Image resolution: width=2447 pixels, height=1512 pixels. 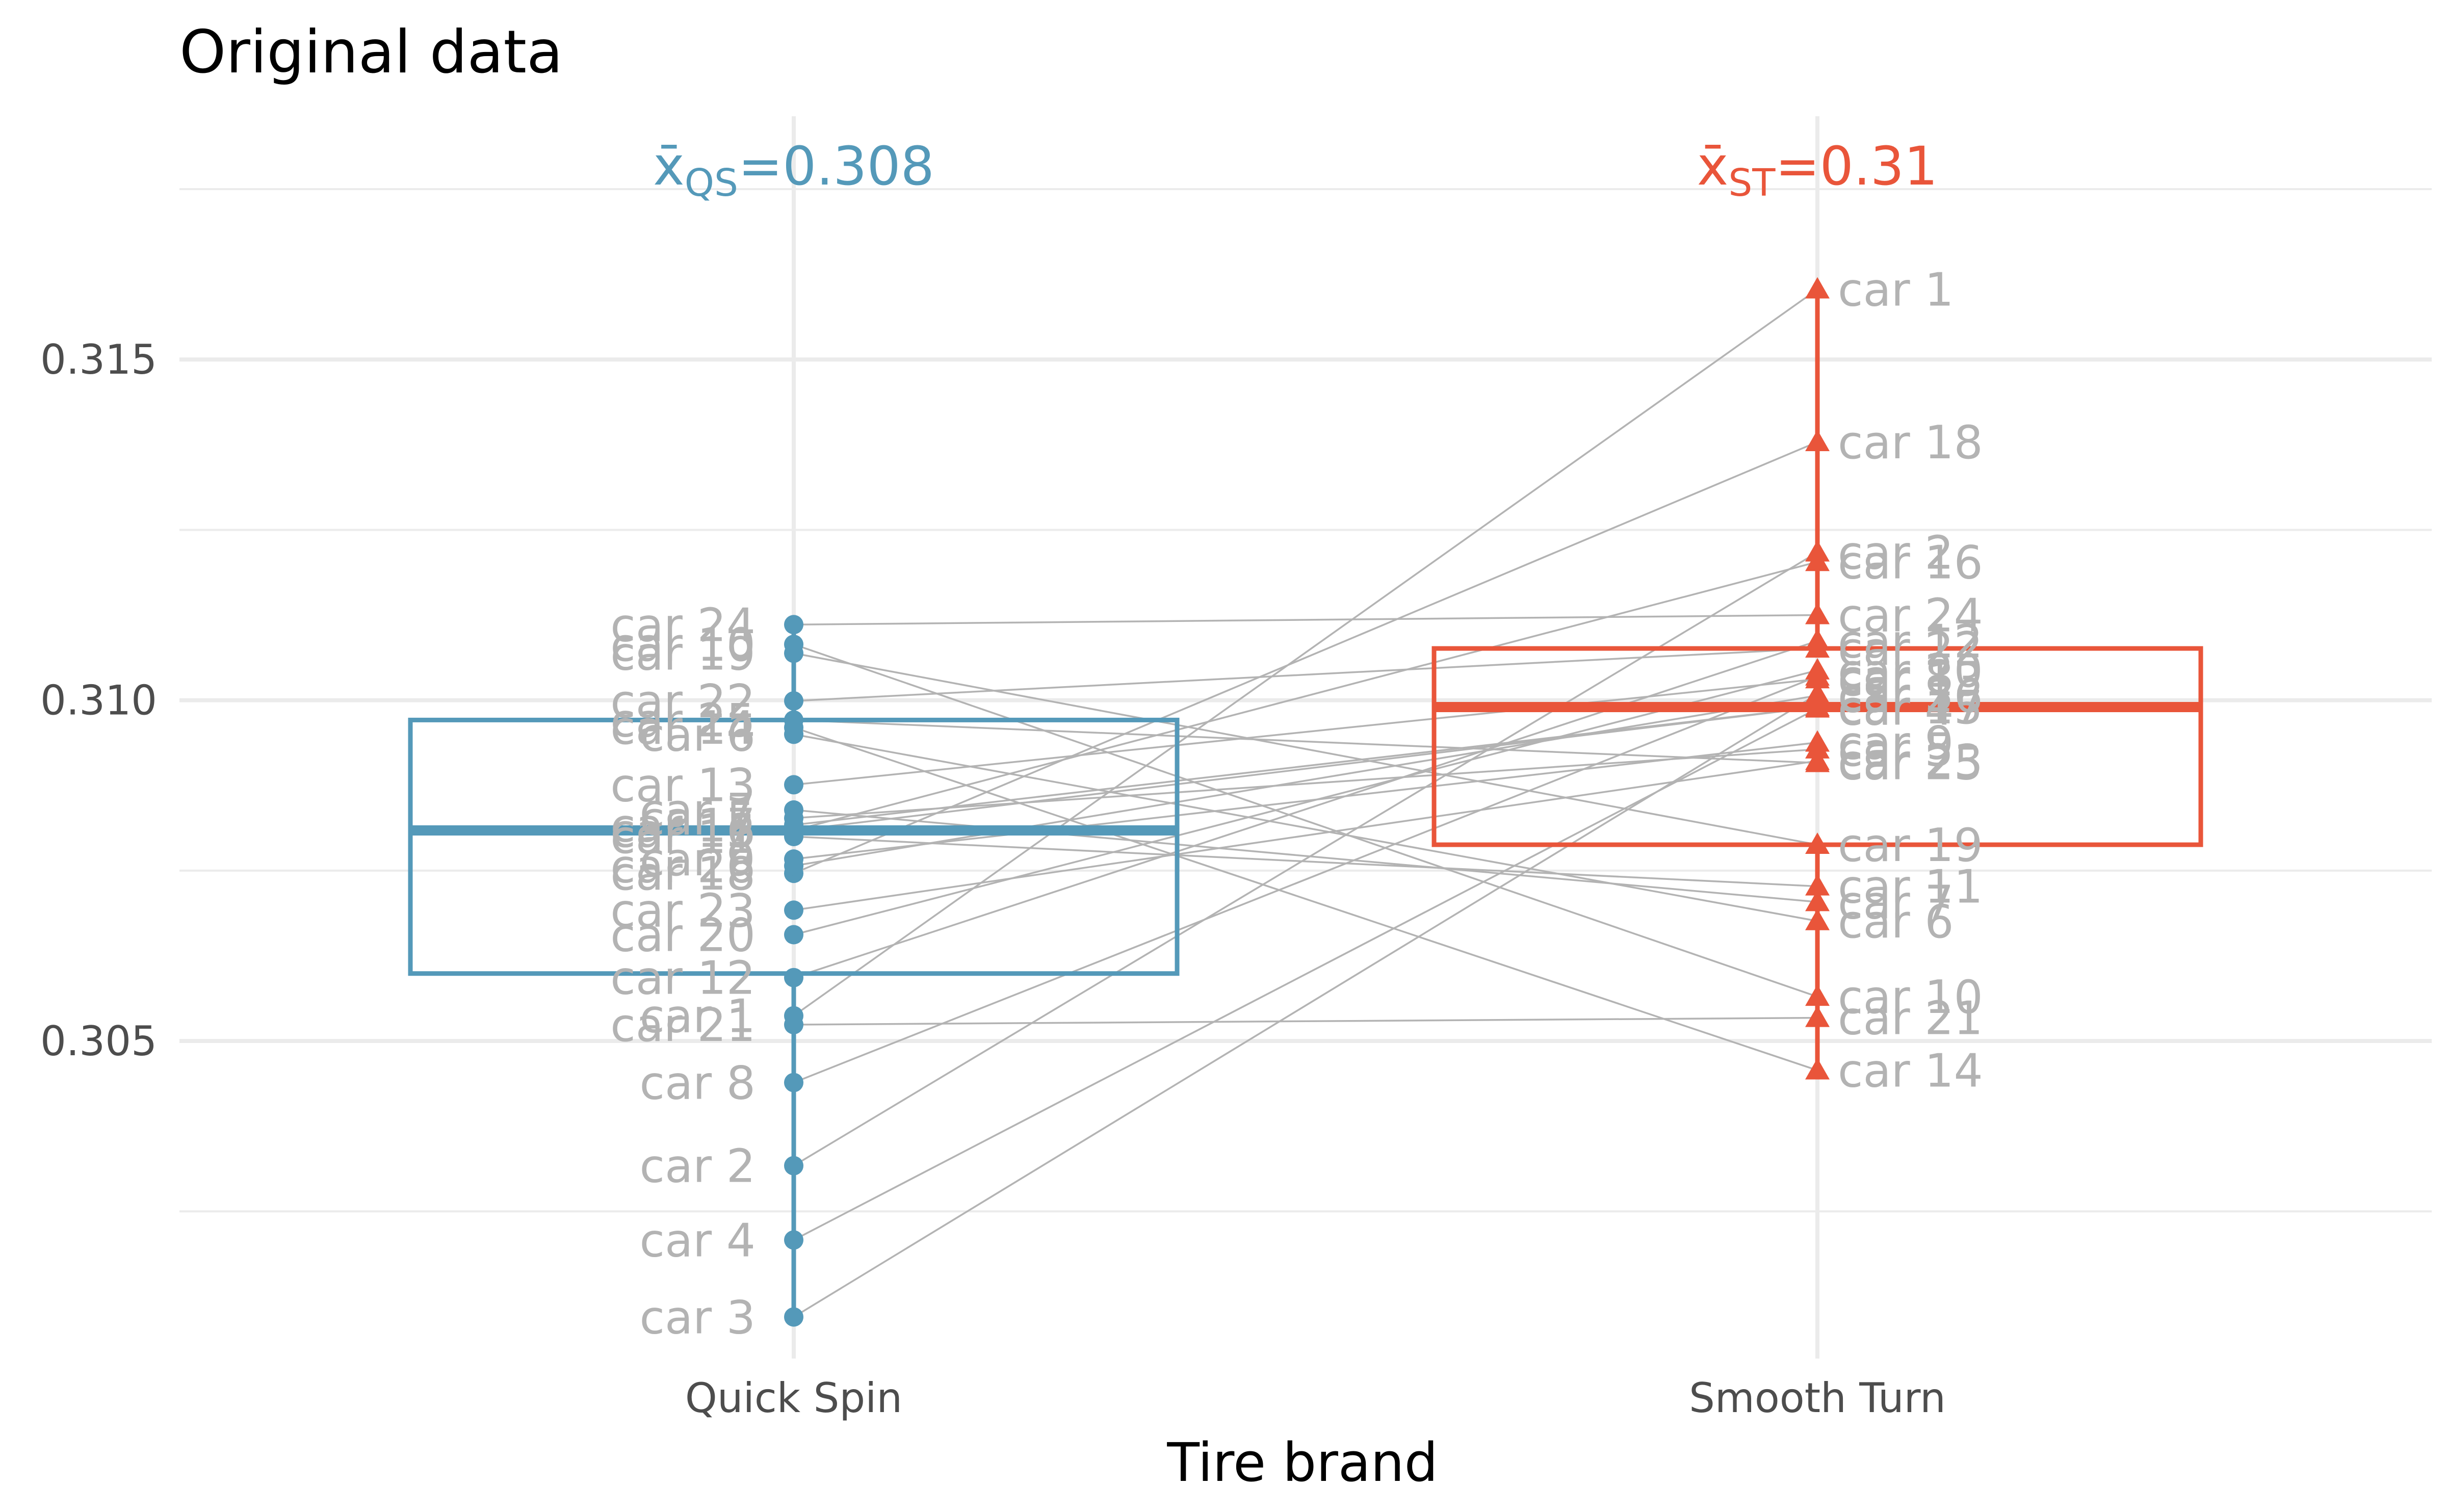 What do you see at coordinates (1896, 709) in the screenshot?
I see `point-label-smooth-turn: car 4` at bounding box center [1896, 709].